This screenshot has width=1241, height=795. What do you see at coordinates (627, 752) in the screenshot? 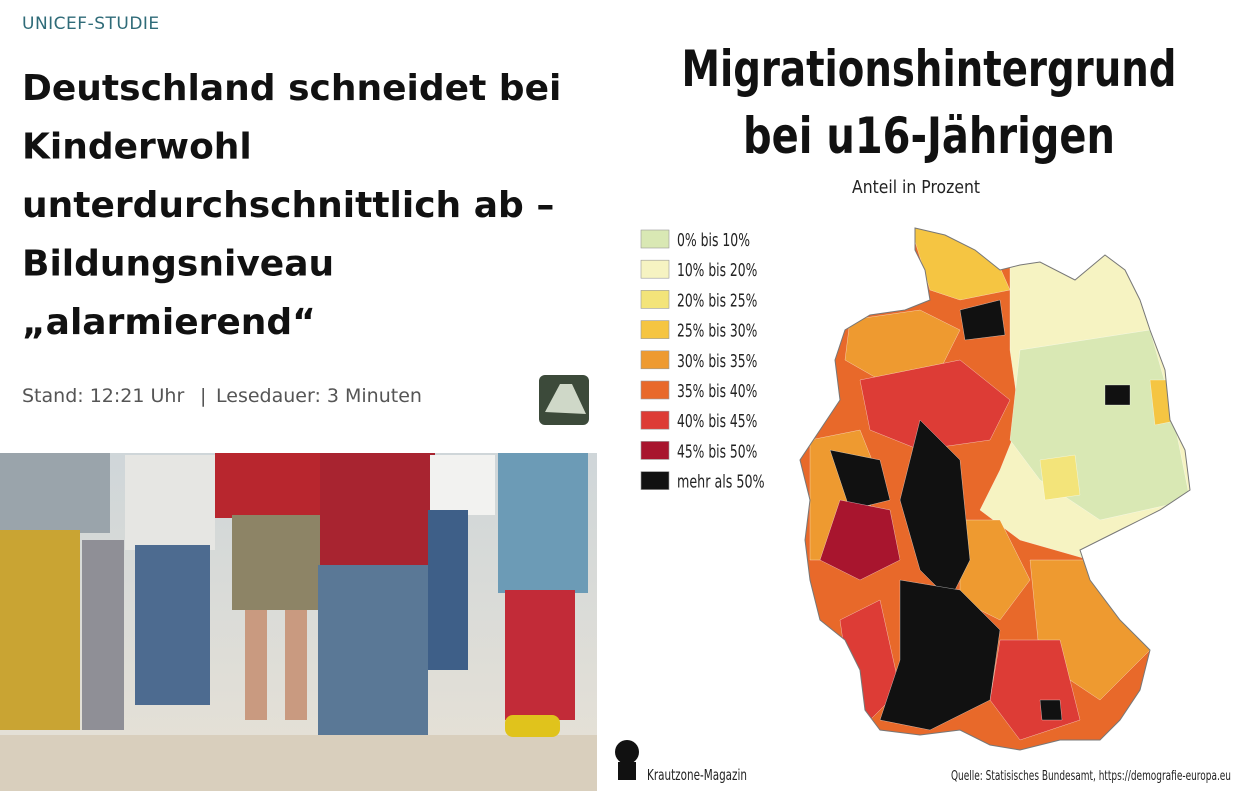
I see `logo-head` at bounding box center [627, 752].